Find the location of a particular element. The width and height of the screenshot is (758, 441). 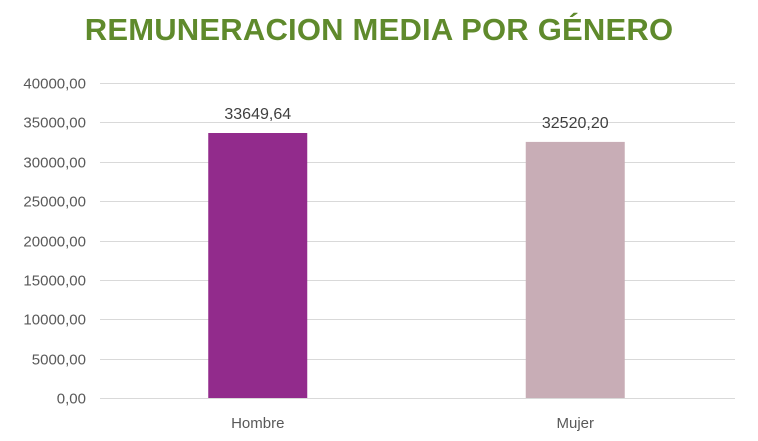

y-tick-label: 40000,00 is located at coordinates (54, 84).